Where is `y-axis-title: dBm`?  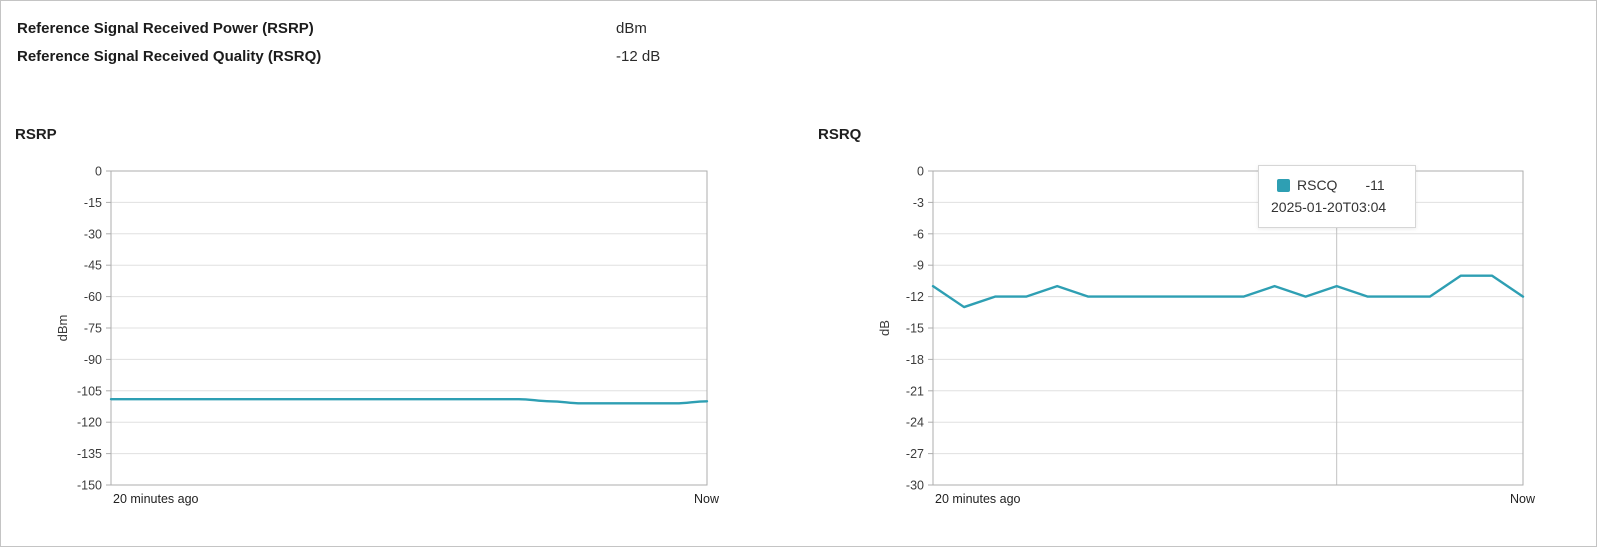
y-axis-title: dBm is located at coordinates (62, 328).